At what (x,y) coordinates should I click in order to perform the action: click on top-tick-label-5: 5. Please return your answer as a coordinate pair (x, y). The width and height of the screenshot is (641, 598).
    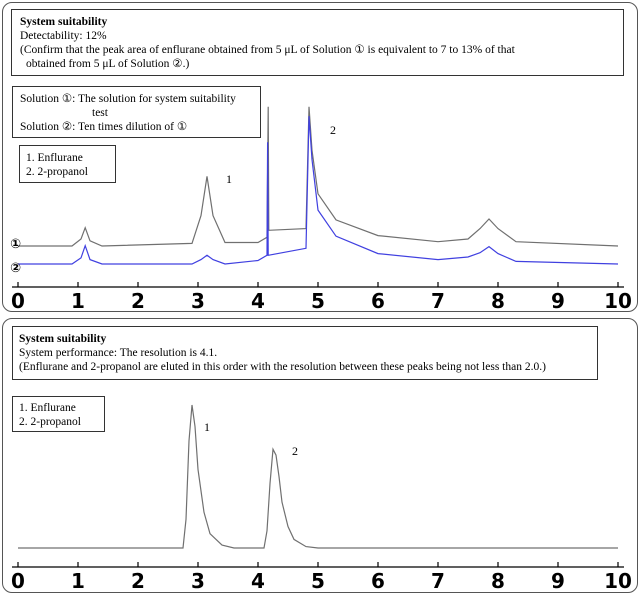
    Looking at the image, I should click on (318, 301).